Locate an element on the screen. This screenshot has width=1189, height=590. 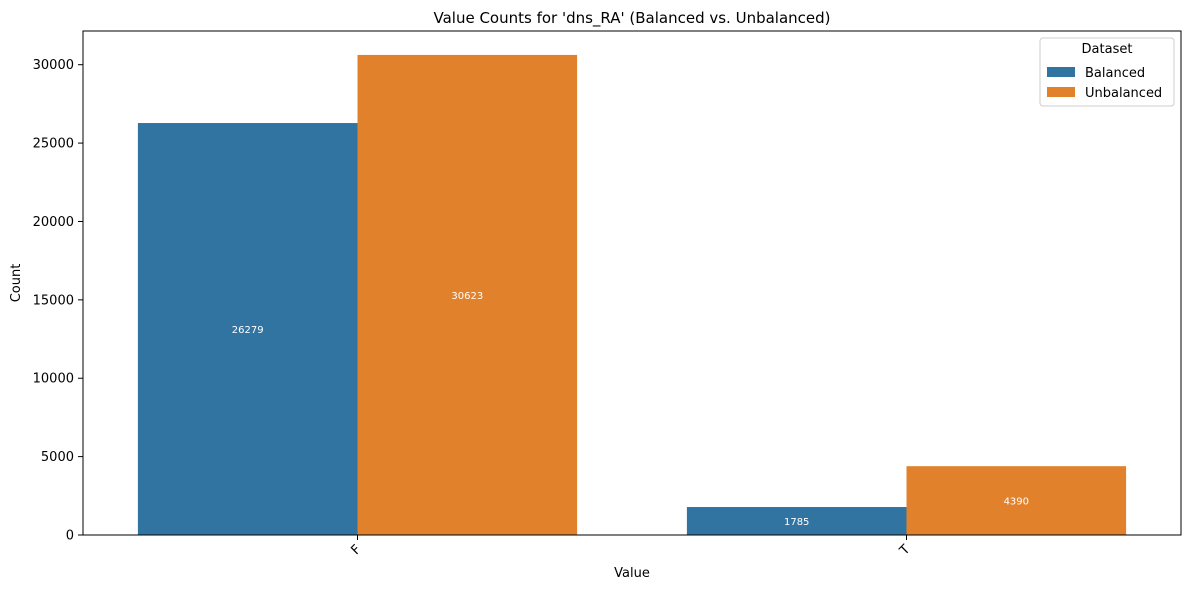
legend-label-unbalanced: Unbalanced is located at coordinates (1123, 93).